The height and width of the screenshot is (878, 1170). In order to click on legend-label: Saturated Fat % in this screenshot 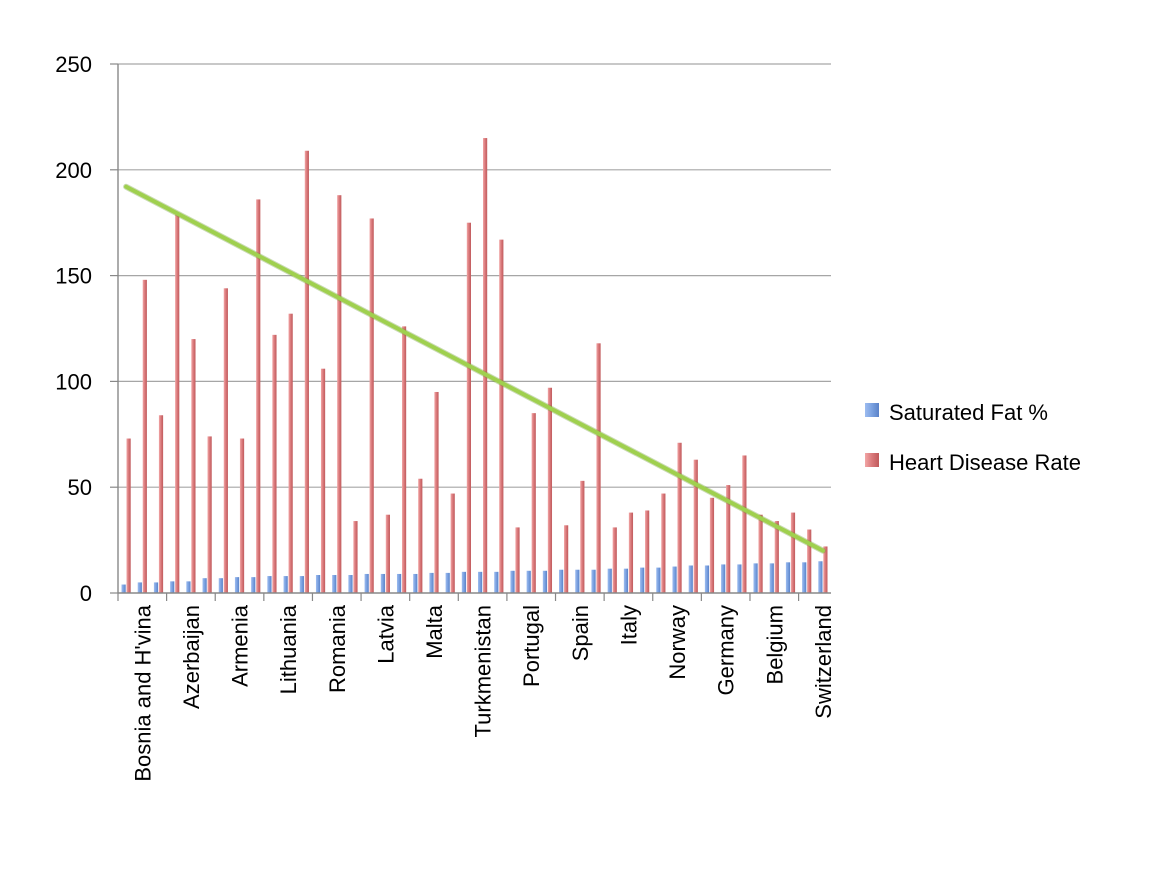, I will do `click(968, 412)`.